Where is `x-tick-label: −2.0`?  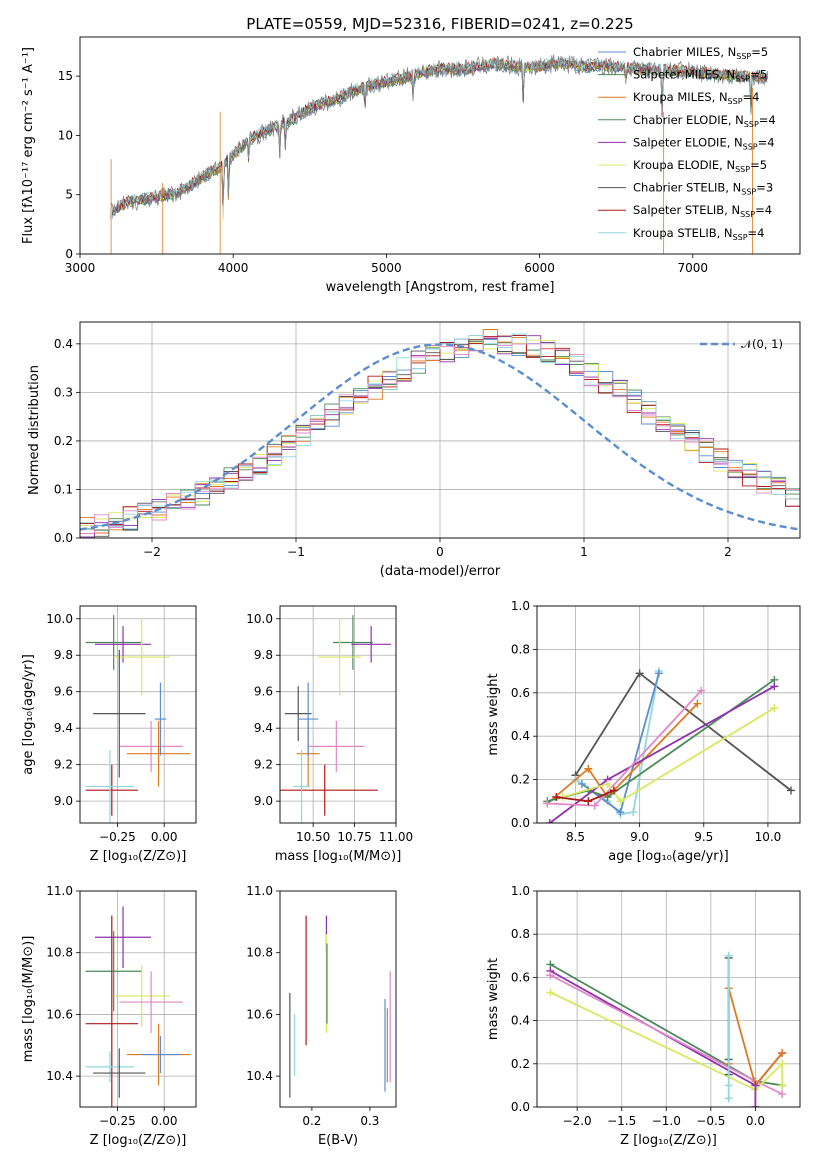 x-tick-label: −2.0 is located at coordinates (577, 1121).